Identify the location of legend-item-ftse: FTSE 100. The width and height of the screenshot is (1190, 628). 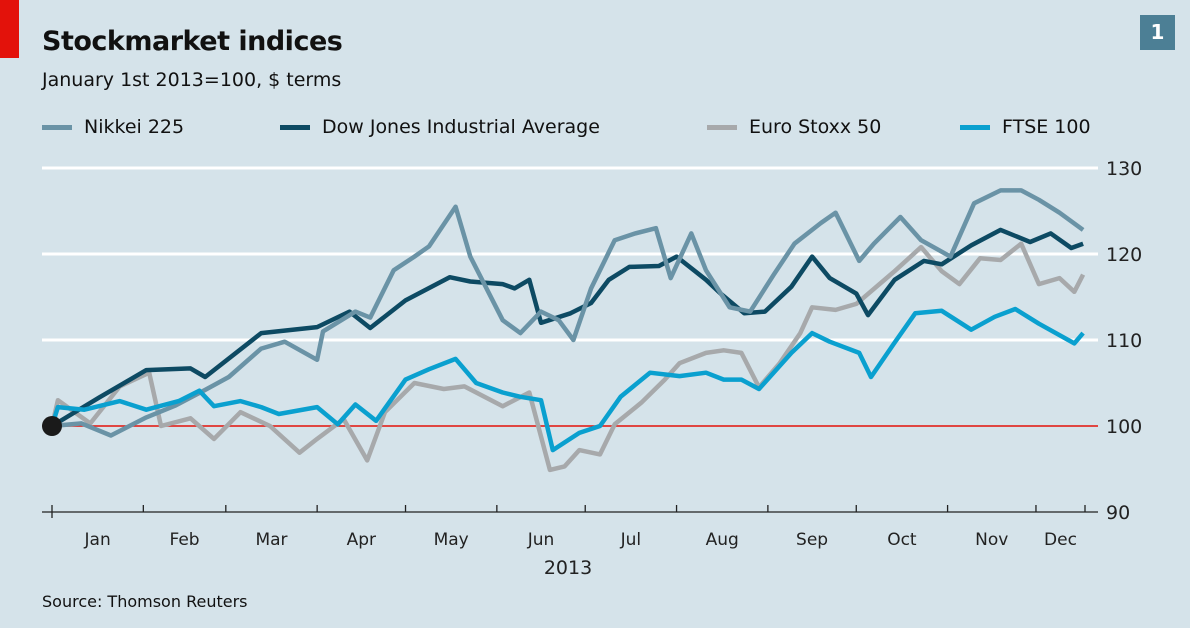
(1025, 127).